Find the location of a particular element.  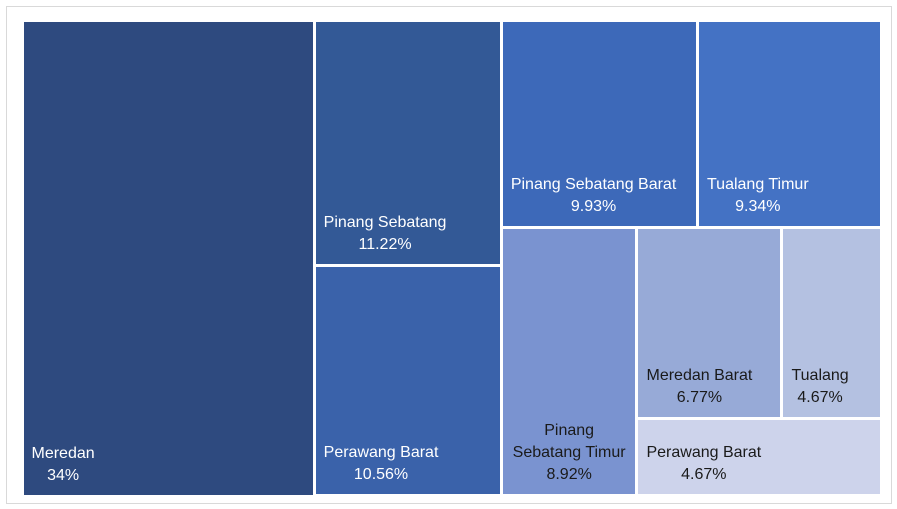

value-label: 6.77% is located at coordinates (699, 397).